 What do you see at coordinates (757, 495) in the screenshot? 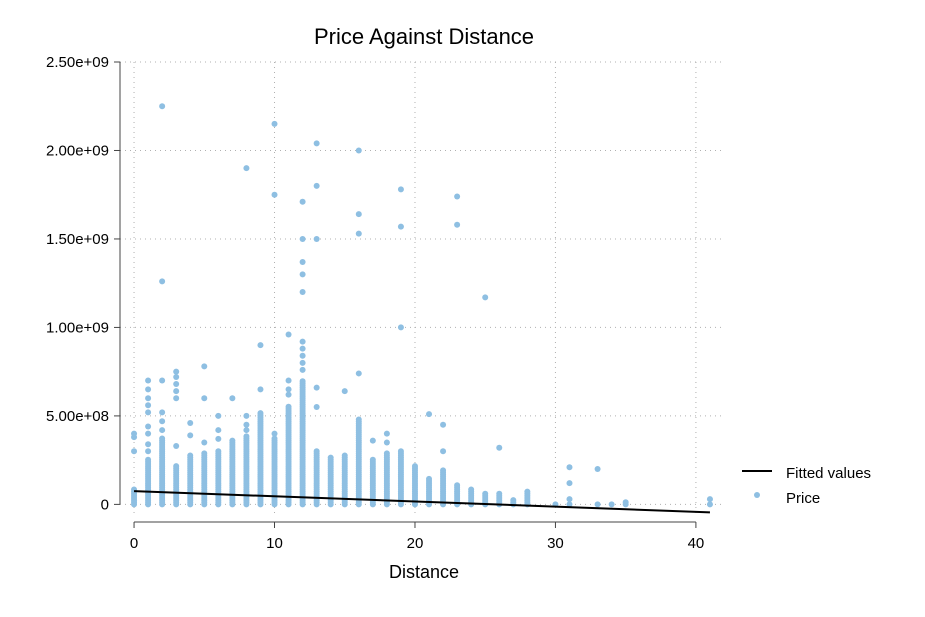
I see `legend-price-swatch` at bounding box center [757, 495].